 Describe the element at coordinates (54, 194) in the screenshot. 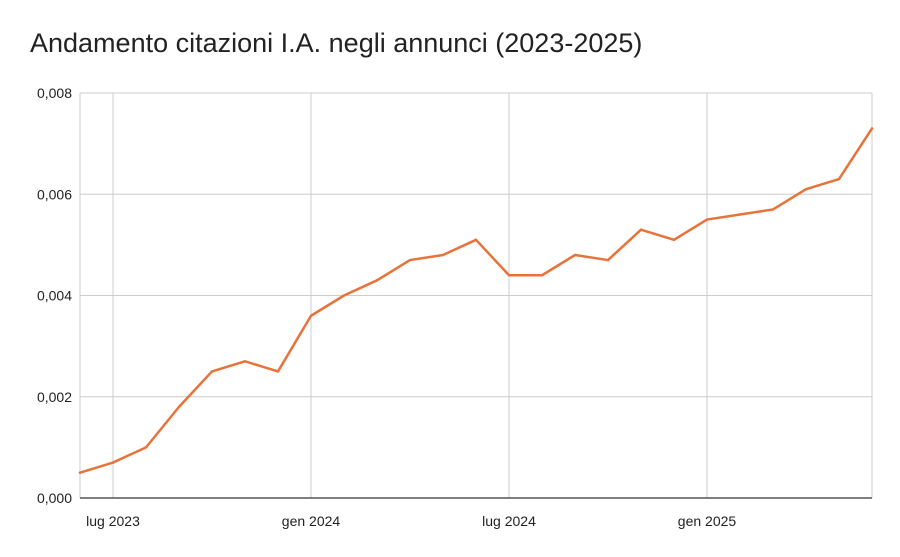

I see `y-tick-label: 0,006` at that location.